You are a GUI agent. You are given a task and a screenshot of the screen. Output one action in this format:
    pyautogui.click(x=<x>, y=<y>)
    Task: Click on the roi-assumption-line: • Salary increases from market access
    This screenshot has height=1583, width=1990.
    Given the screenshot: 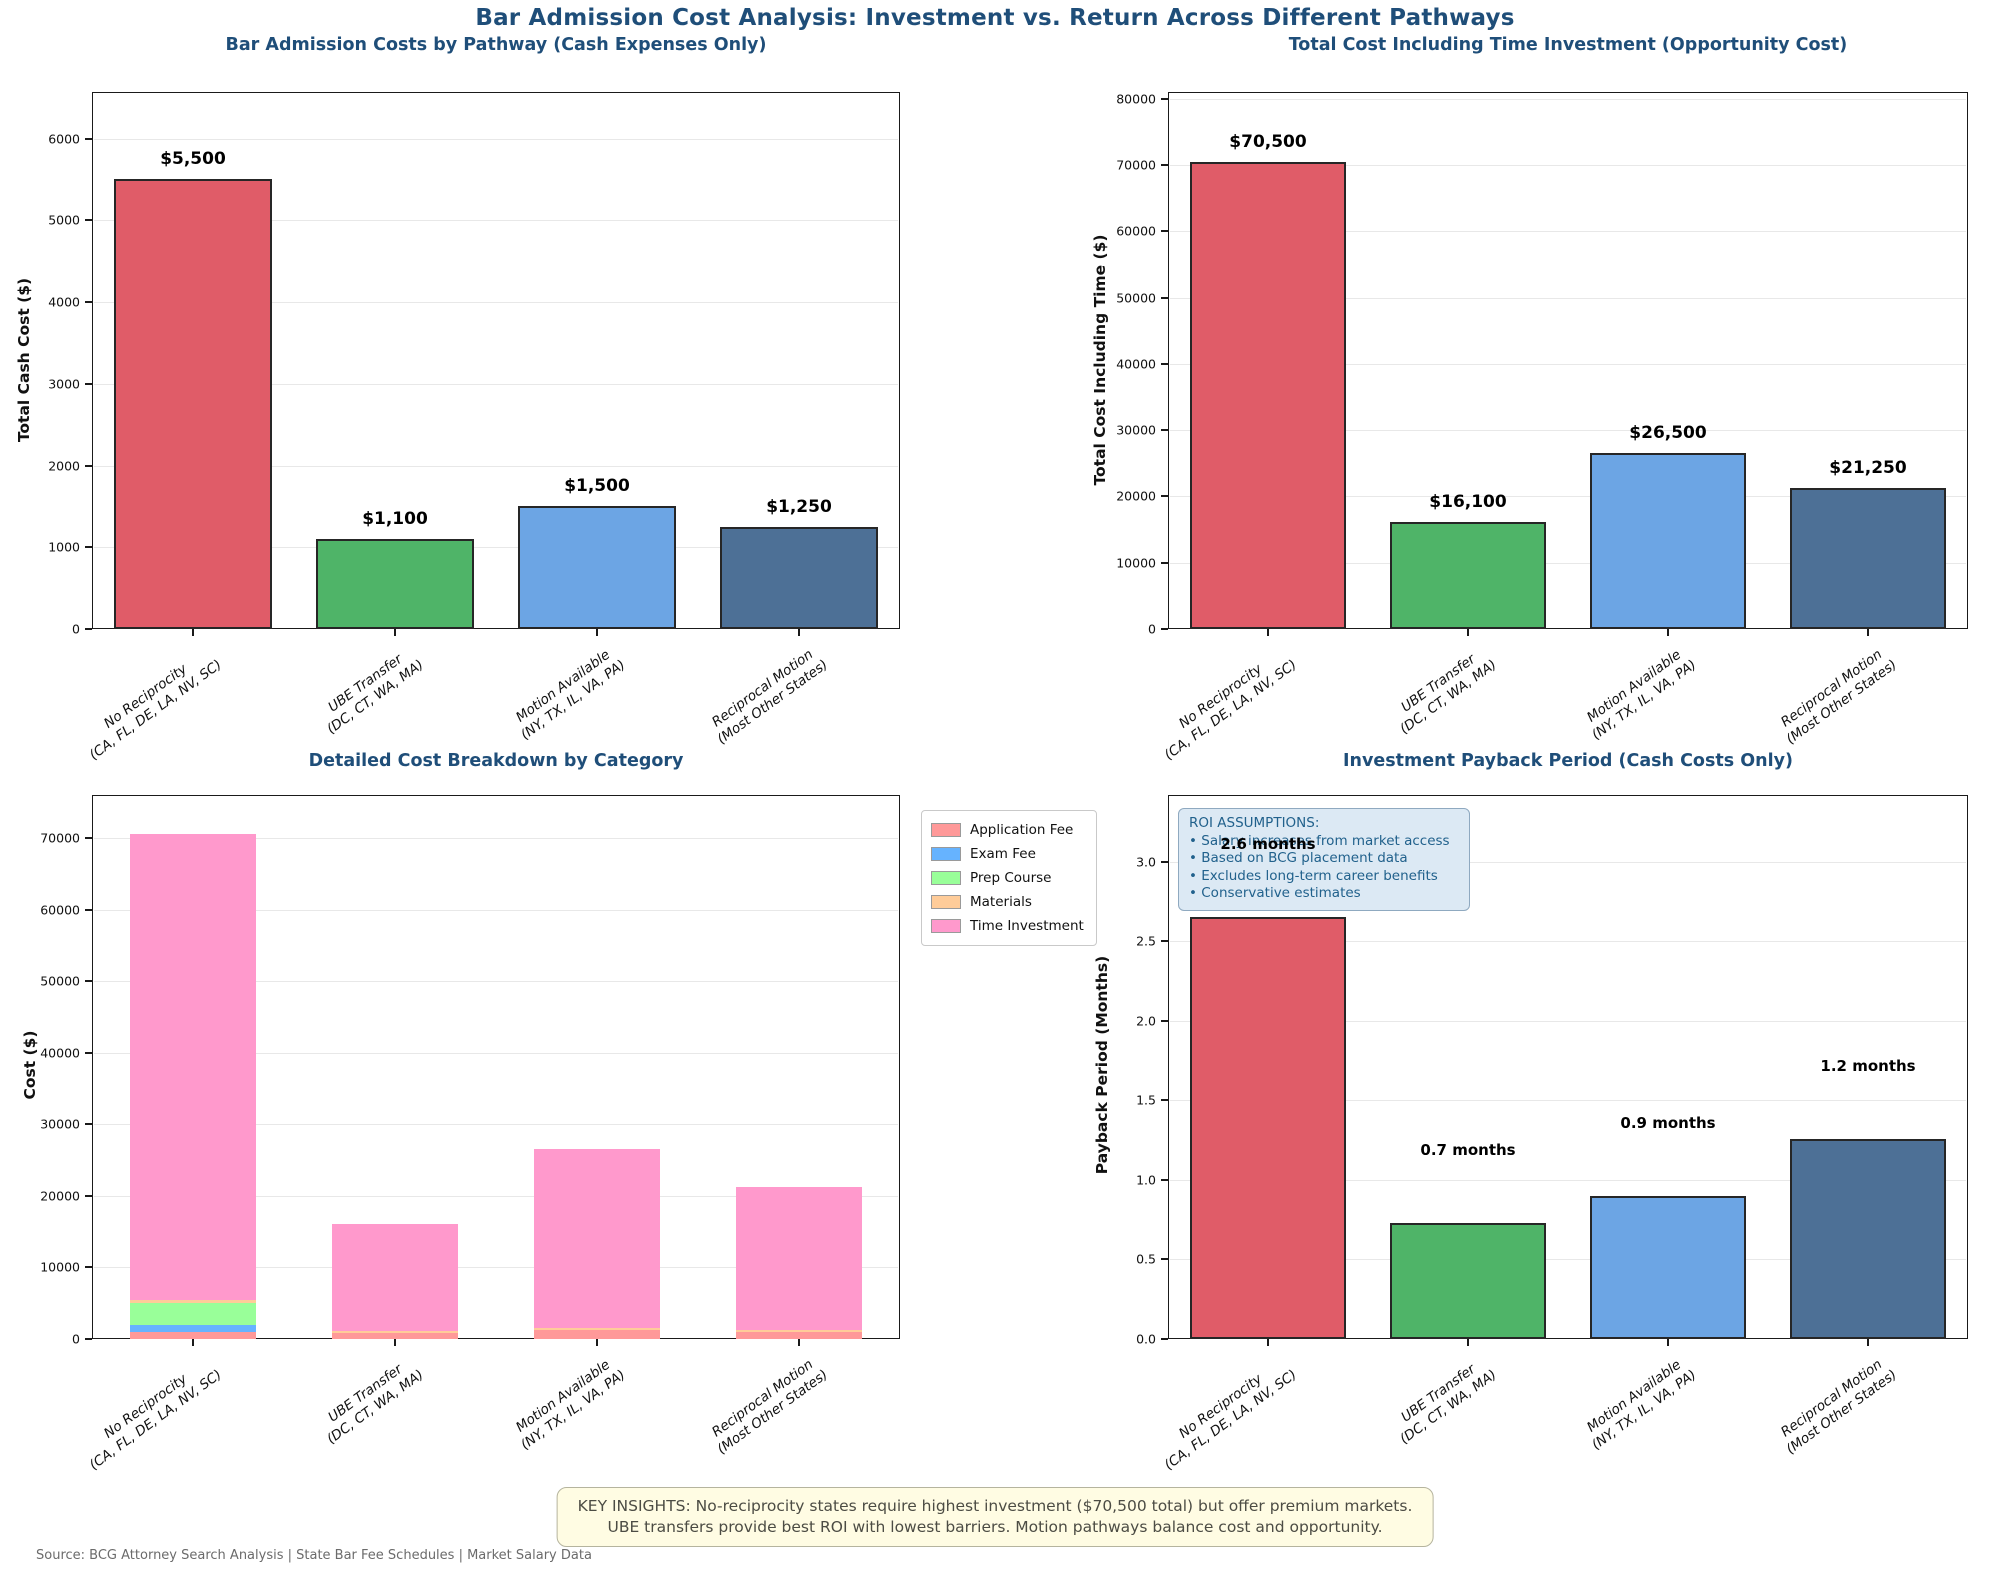 What is the action you would take?
    pyautogui.click(x=1319, y=840)
    